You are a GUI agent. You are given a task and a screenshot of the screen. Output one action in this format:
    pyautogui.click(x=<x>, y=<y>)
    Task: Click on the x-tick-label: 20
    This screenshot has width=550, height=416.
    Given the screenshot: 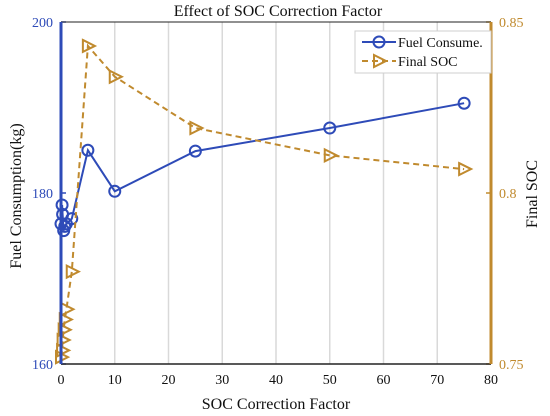 What is the action you would take?
    pyautogui.click(x=169, y=380)
    